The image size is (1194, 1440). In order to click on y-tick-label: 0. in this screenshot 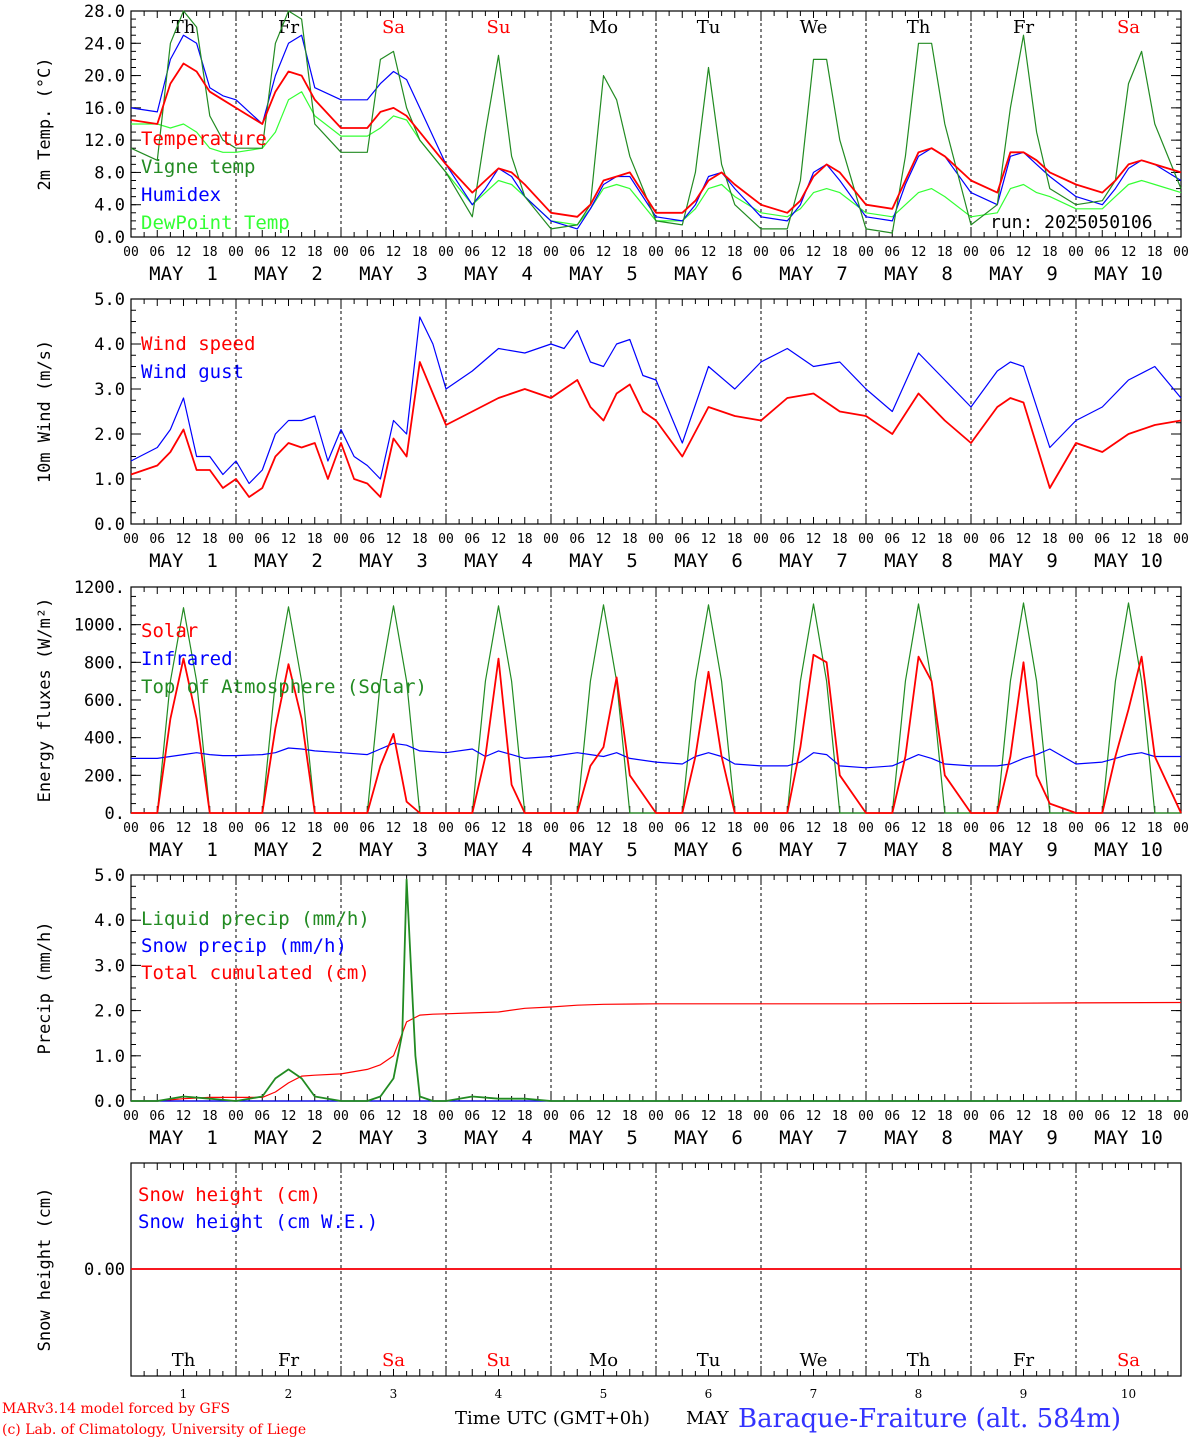, I will do `click(115, 814)`.